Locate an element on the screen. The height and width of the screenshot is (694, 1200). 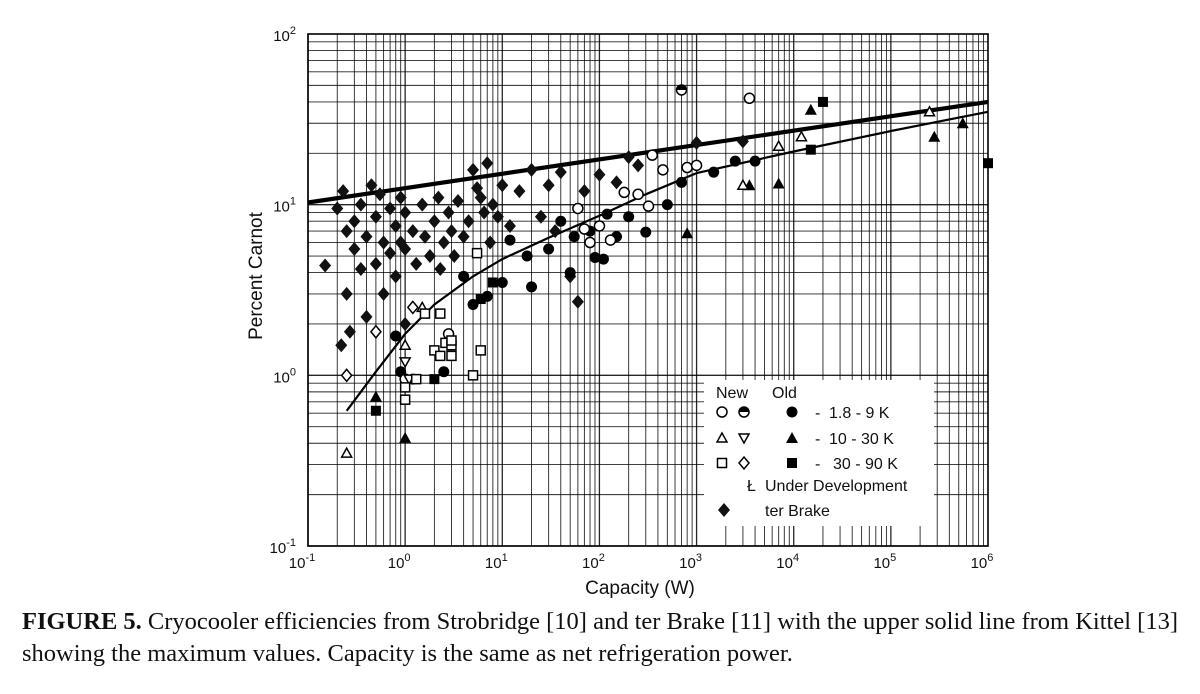
x-tick-label: 10⁴ is located at coordinates (787, 562).